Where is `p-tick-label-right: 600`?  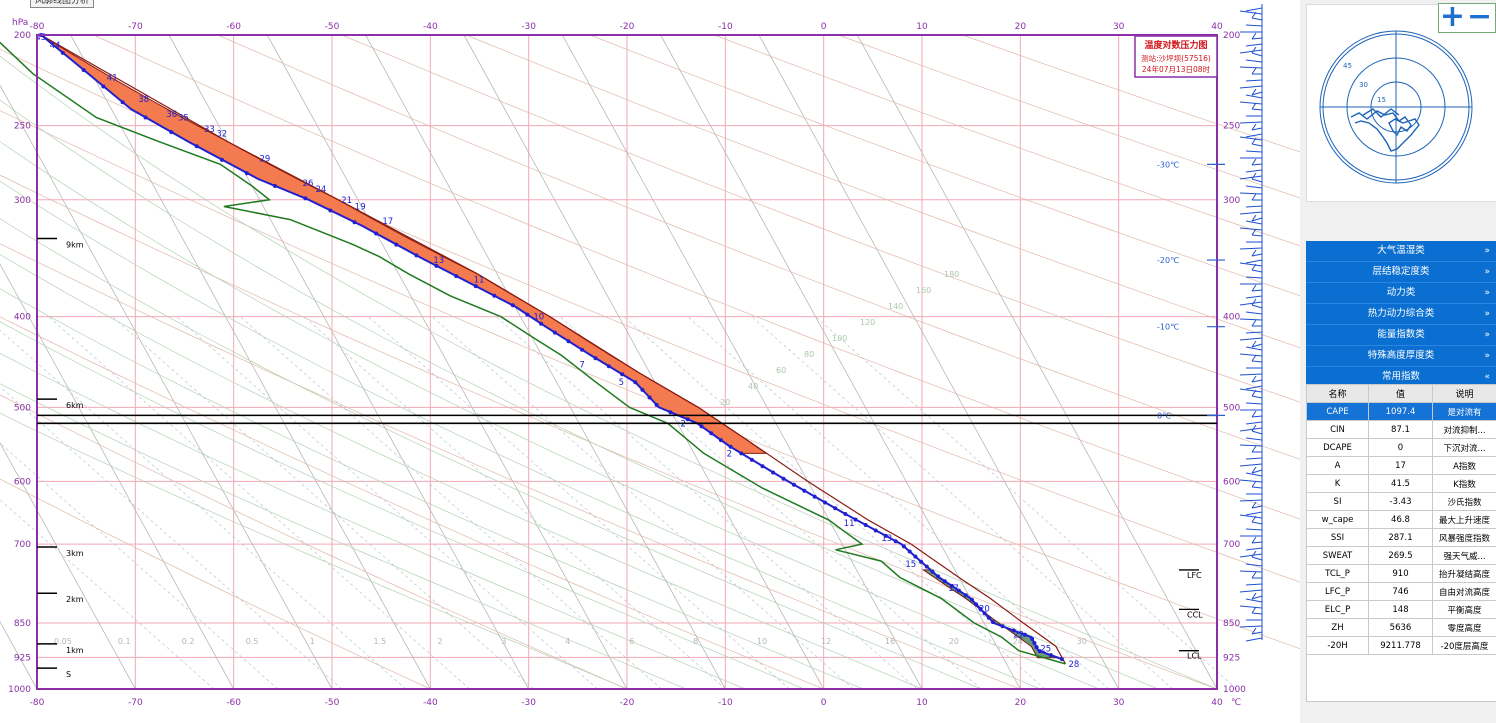 p-tick-label-right: 600 is located at coordinates (1231, 482).